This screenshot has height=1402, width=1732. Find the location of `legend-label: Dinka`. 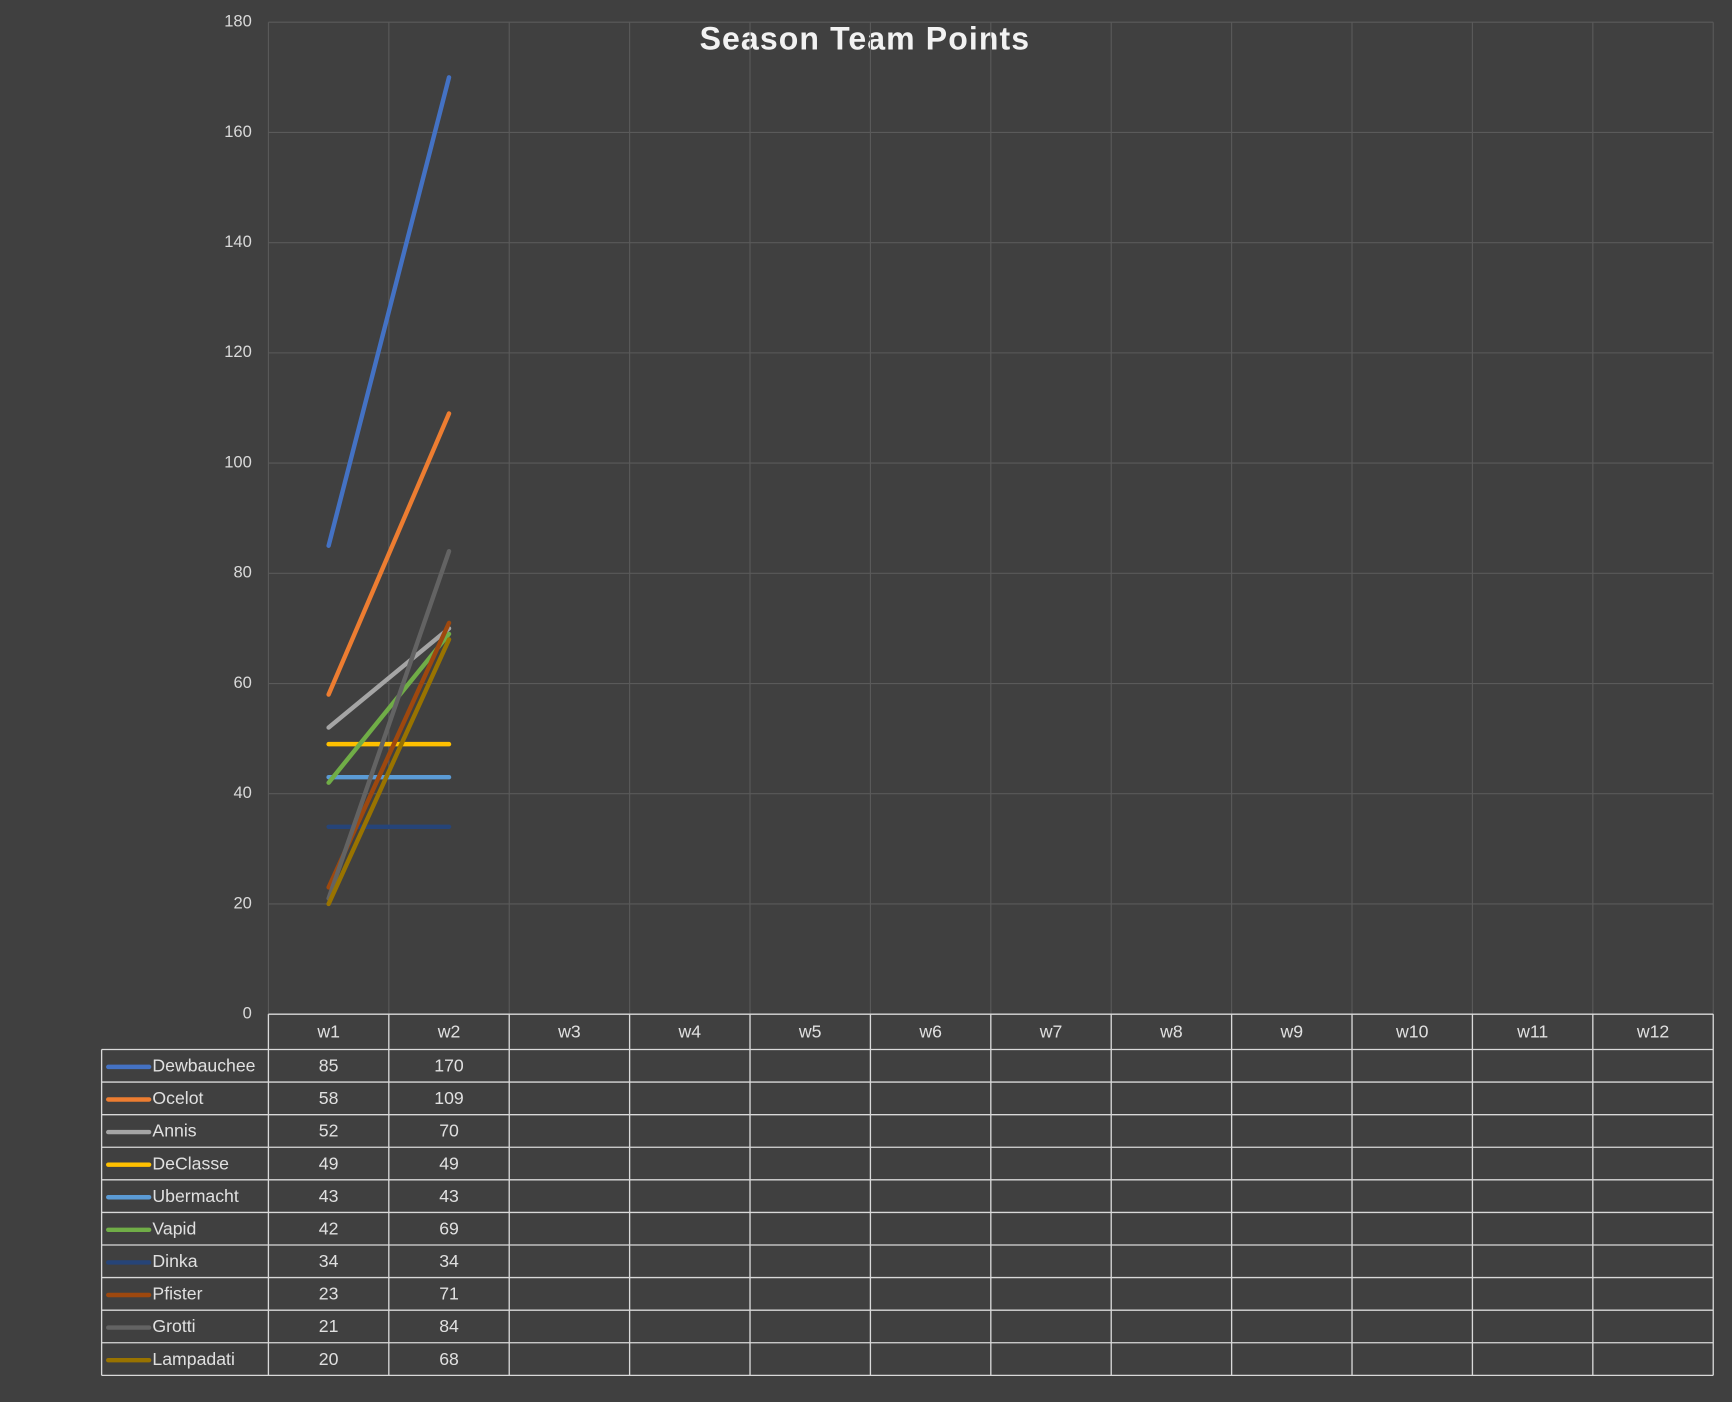

legend-label: Dinka is located at coordinates (174, 1261).